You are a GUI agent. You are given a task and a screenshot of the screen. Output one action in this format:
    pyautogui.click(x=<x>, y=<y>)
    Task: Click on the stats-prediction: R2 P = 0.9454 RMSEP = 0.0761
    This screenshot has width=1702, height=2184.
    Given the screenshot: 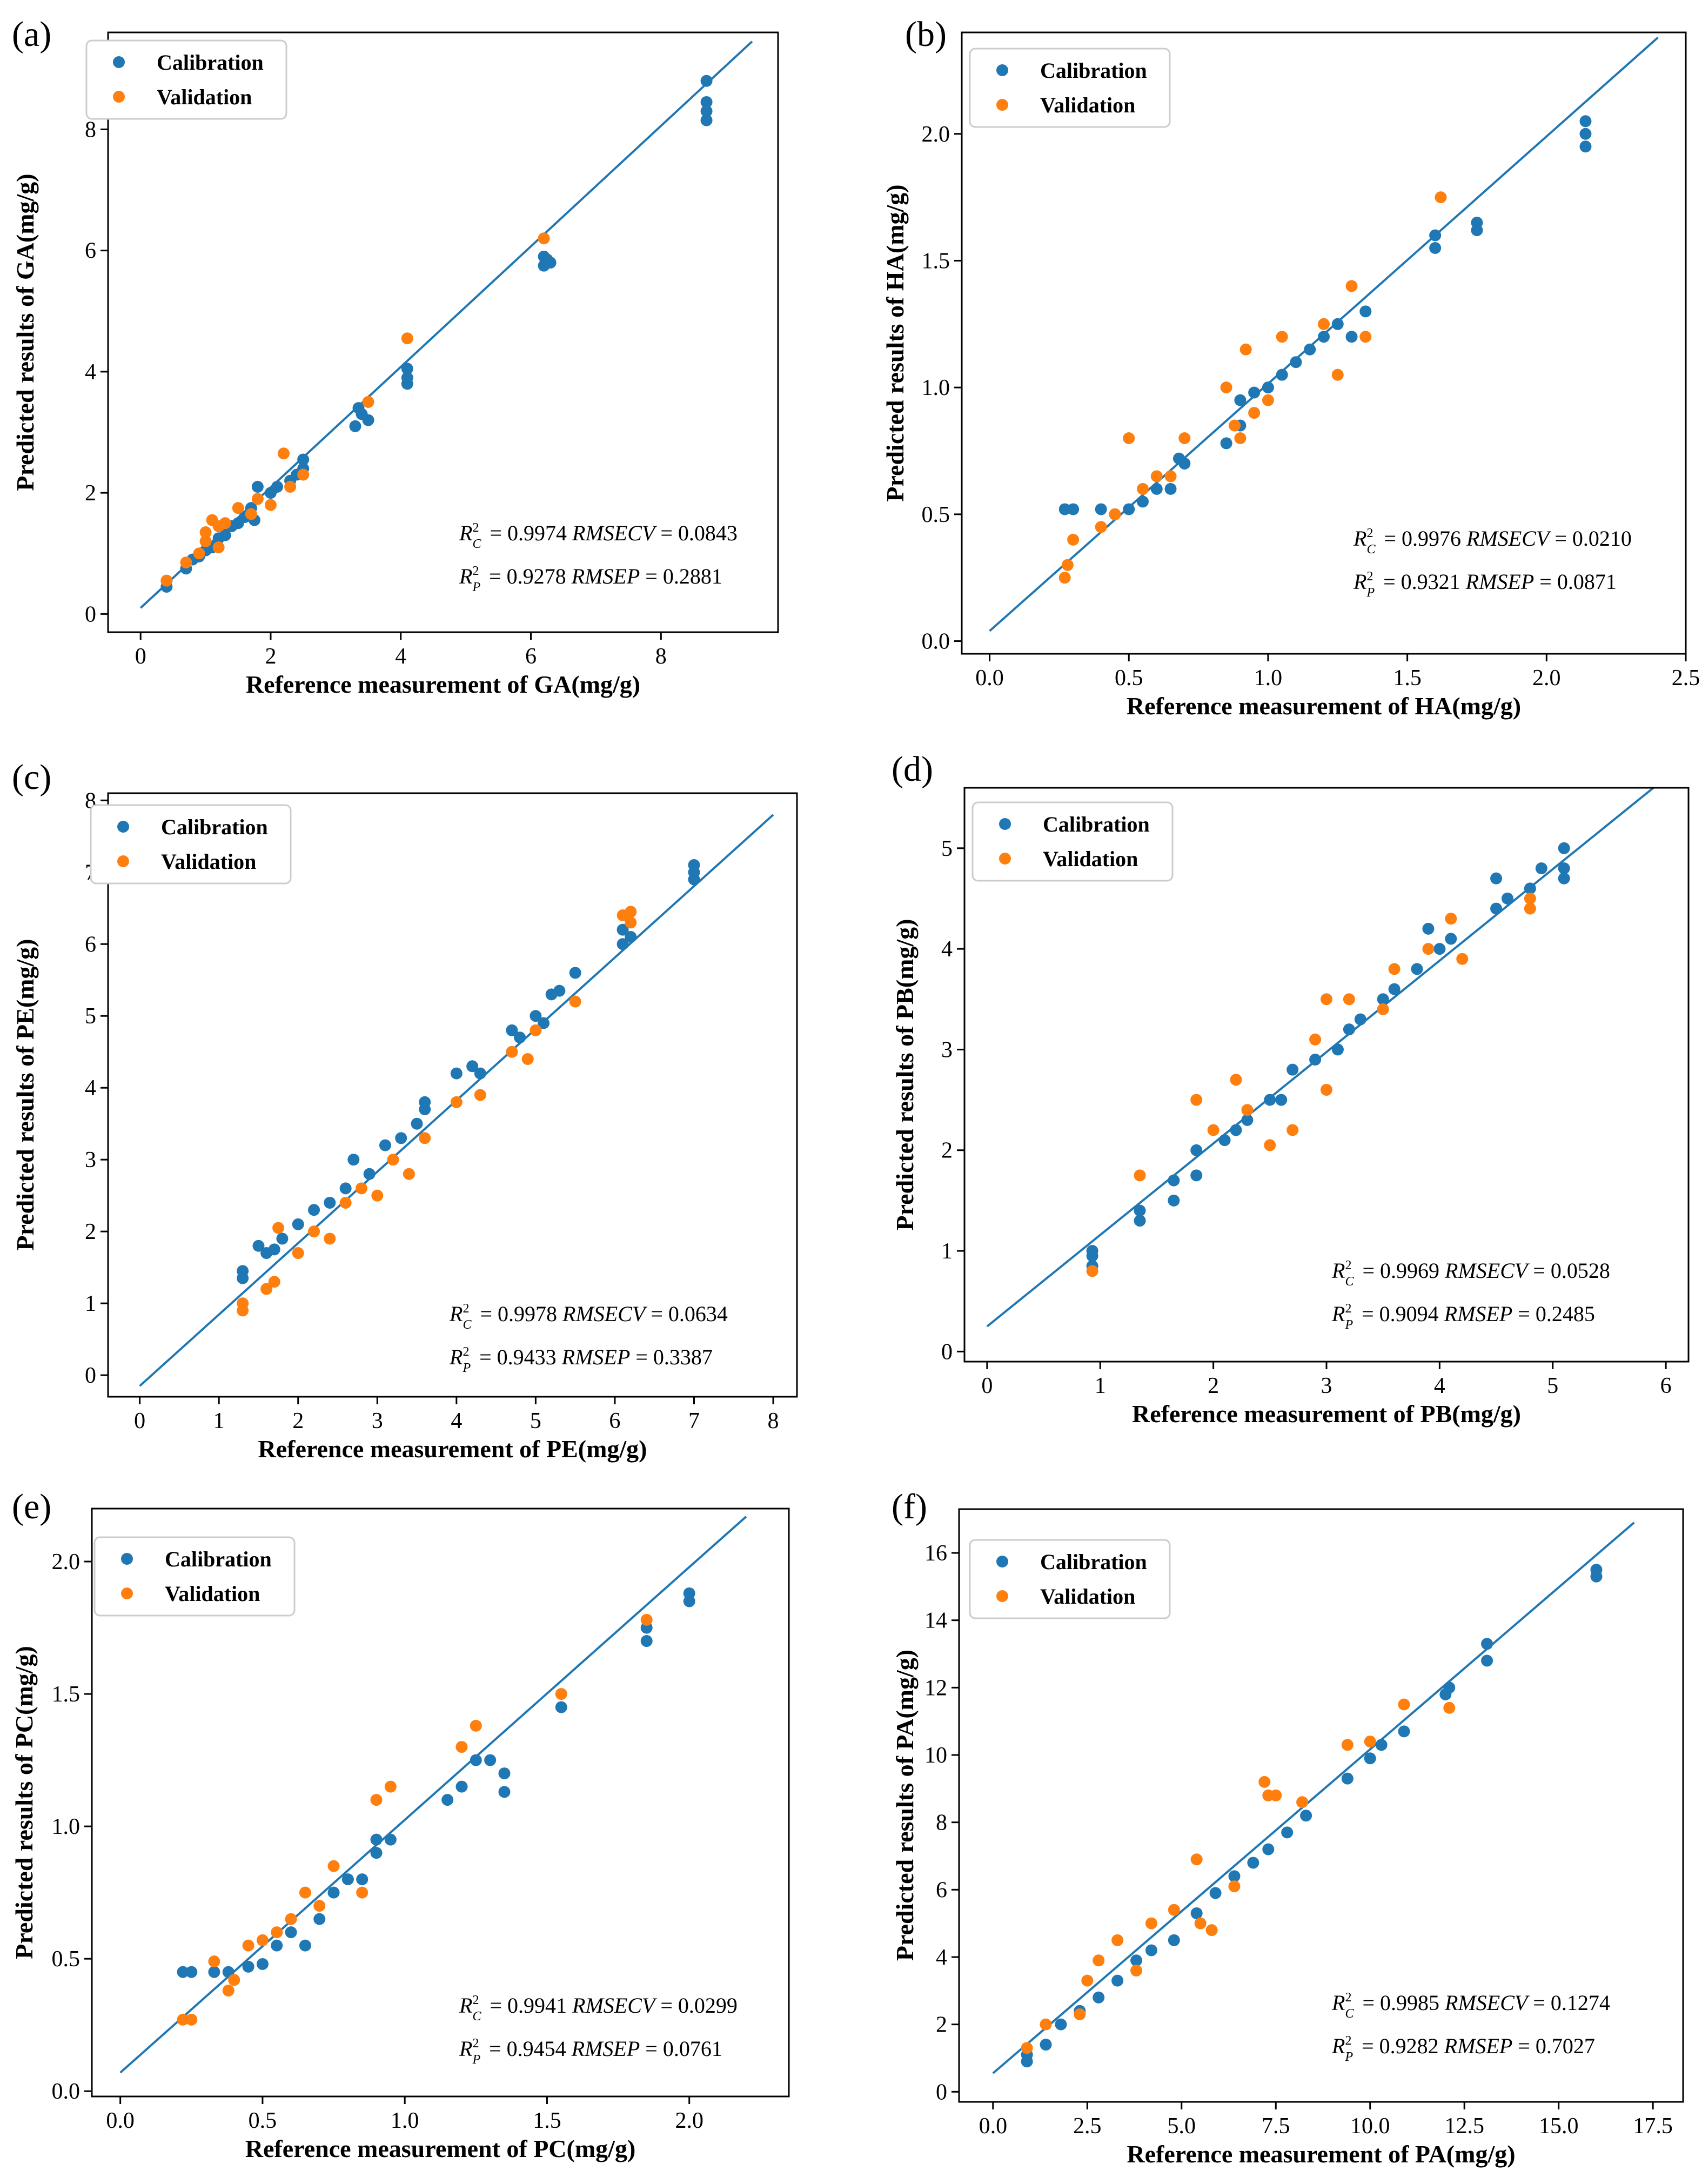 What is the action you would take?
    pyautogui.click(x=590, y=2051)
    